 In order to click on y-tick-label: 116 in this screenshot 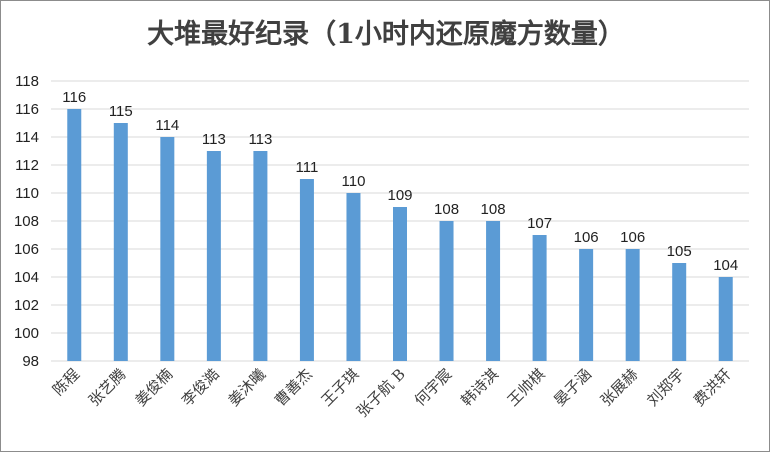, I will do `click(27, 109)`.